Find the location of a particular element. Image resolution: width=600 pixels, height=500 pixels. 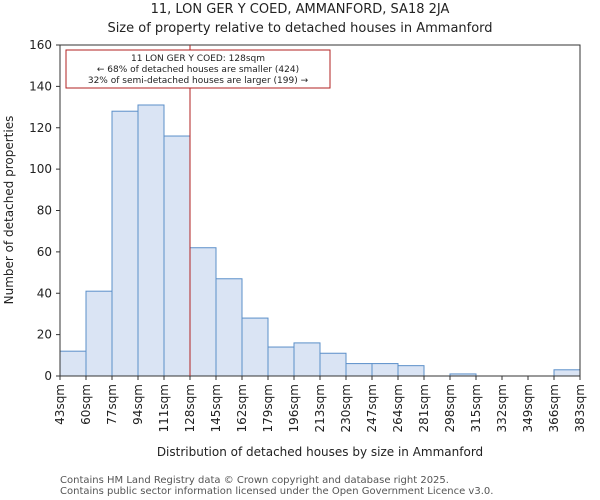

x-tick-label: 332sqm is located at coordinates (502, 408).